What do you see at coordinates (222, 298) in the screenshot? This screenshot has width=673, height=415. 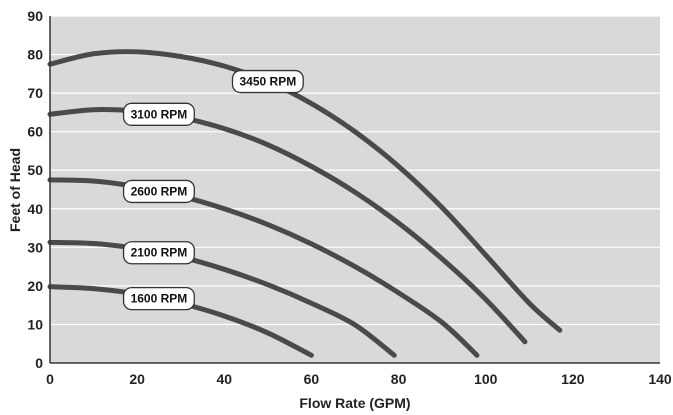 I see `series-line` at bounding box center [222, 298].